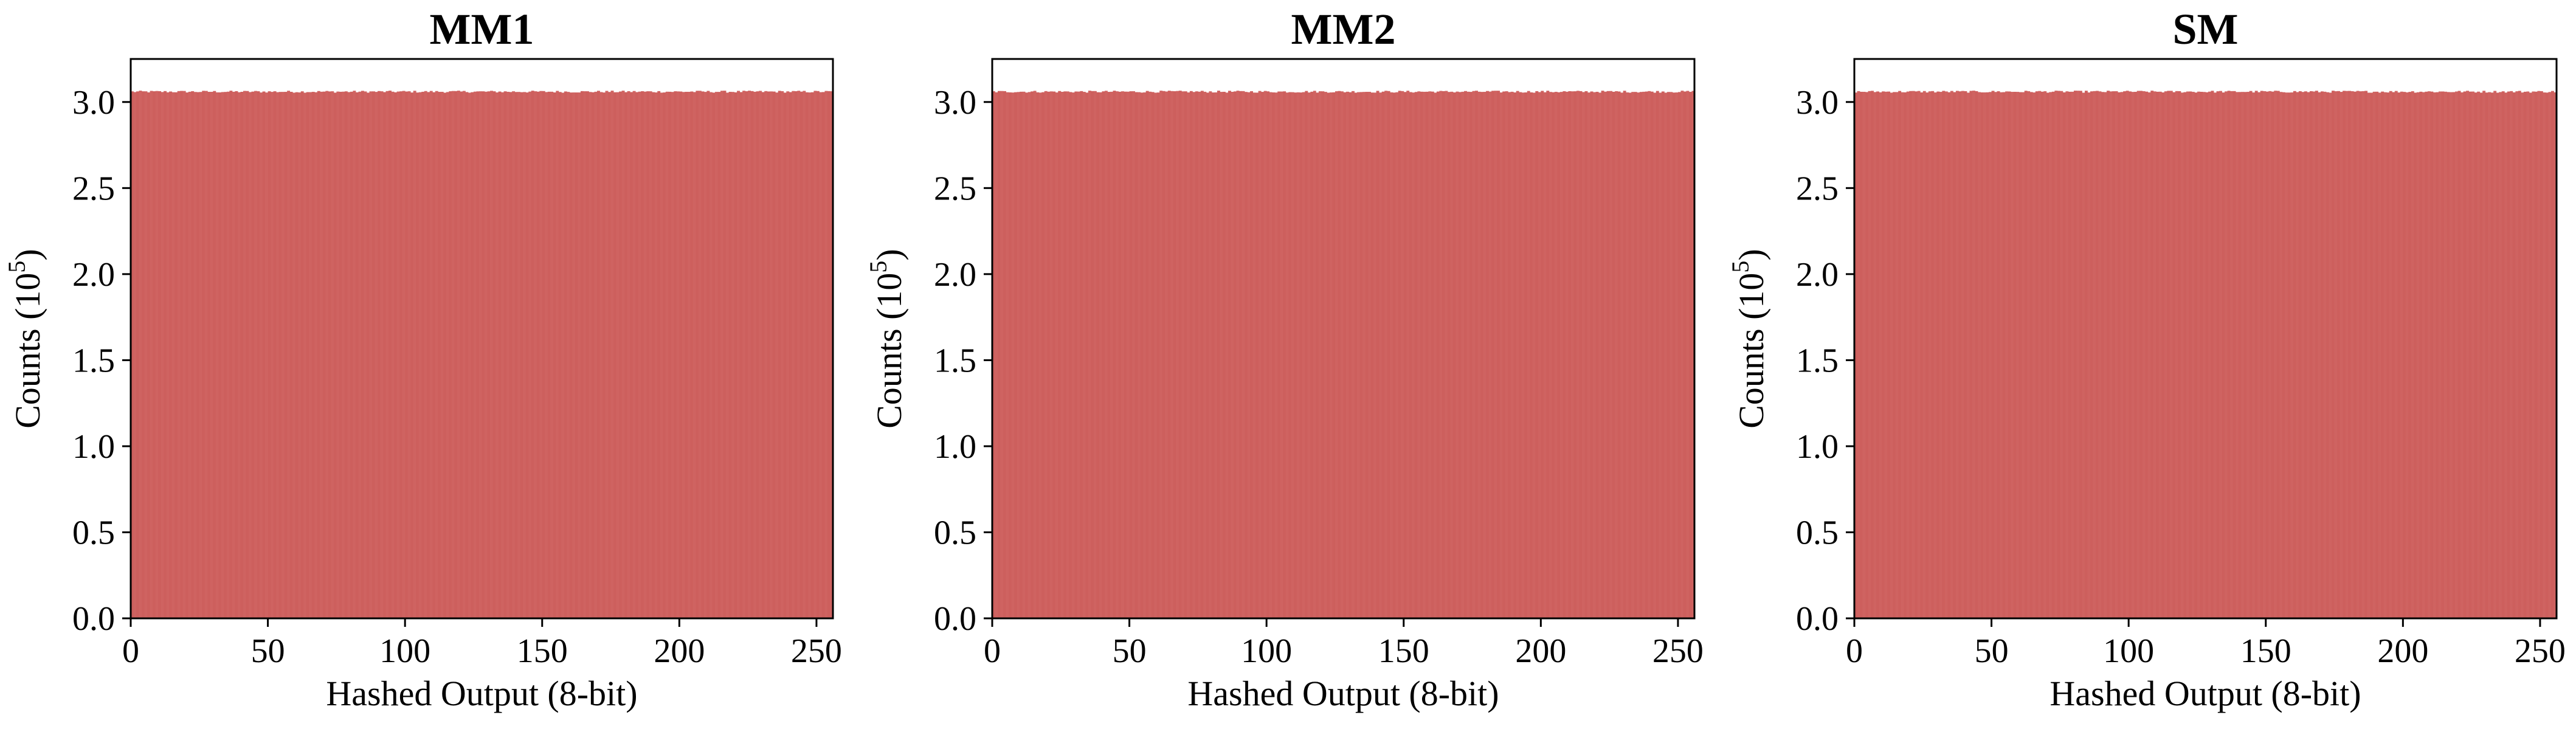  I want to click on y-tick-label: 1.0, so click(955, 447).